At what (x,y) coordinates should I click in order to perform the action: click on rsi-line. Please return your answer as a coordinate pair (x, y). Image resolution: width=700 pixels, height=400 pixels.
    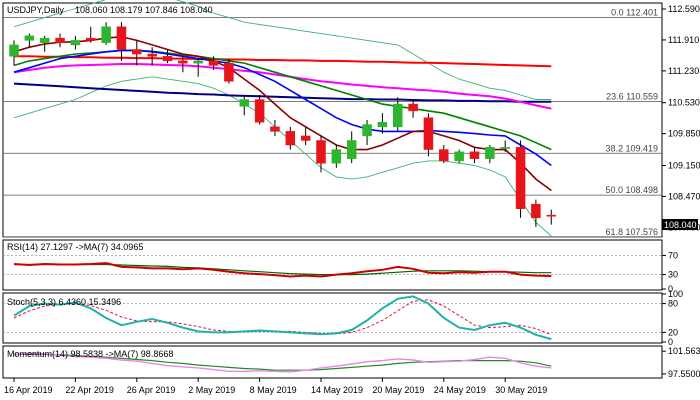
    Looking at the image, I should click on (282, 270).